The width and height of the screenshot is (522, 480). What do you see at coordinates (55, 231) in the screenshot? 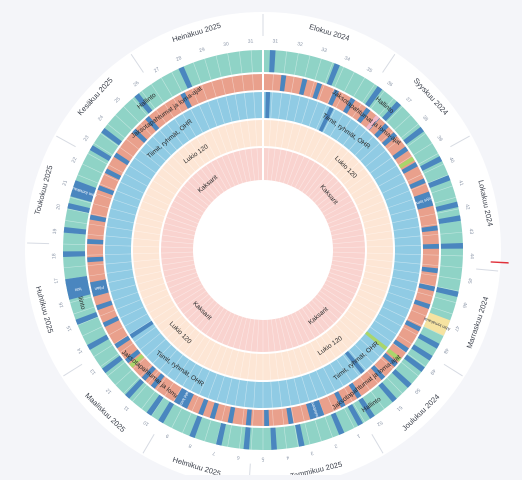
I see `week-number: 19` at bounding box center [55, 231].